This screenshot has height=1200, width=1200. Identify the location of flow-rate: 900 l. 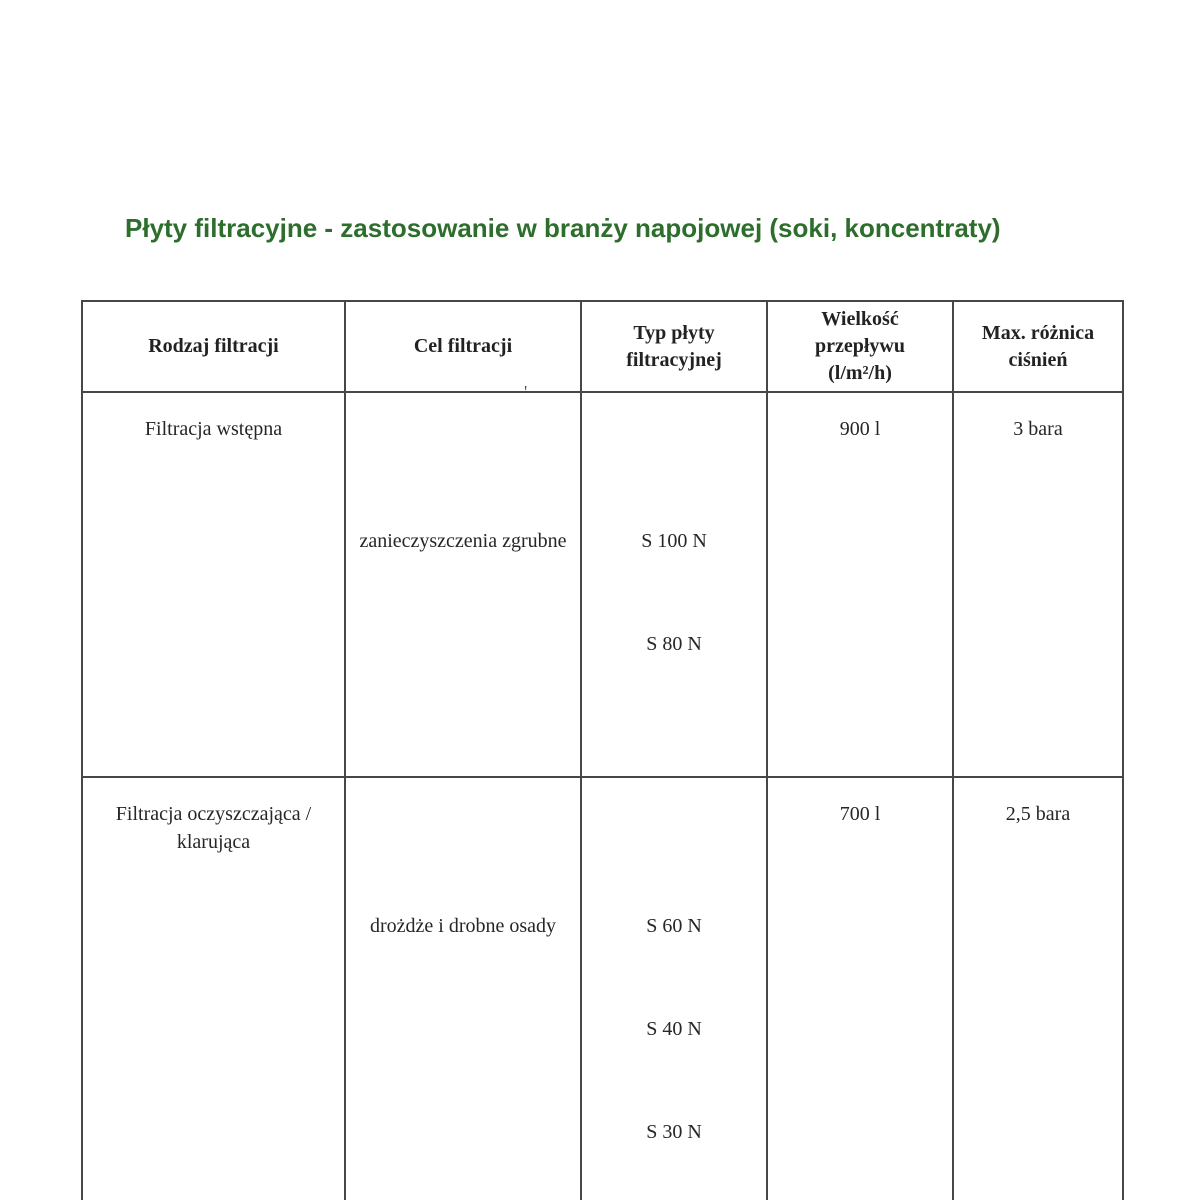
(860, 429).